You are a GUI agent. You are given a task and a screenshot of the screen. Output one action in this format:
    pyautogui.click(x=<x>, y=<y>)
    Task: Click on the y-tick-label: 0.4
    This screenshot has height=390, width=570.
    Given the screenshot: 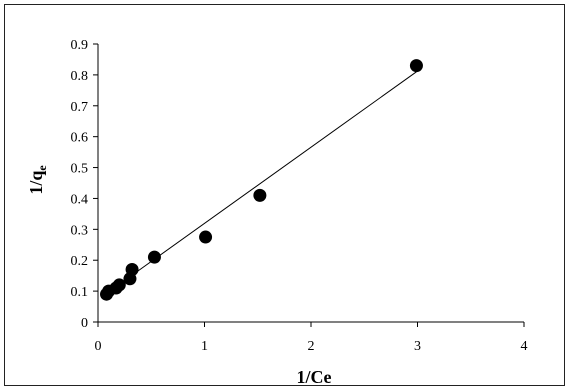 What is the action you would take?
    pyautogui.click(x=80, y=199)
    